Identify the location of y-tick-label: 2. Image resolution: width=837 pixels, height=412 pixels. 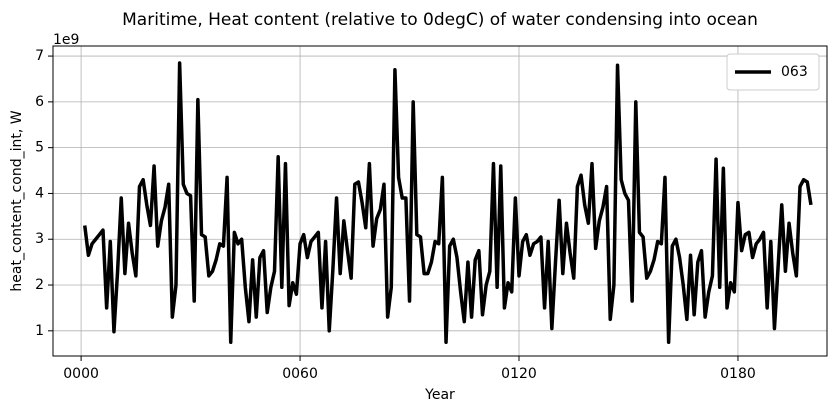
(39, 285).